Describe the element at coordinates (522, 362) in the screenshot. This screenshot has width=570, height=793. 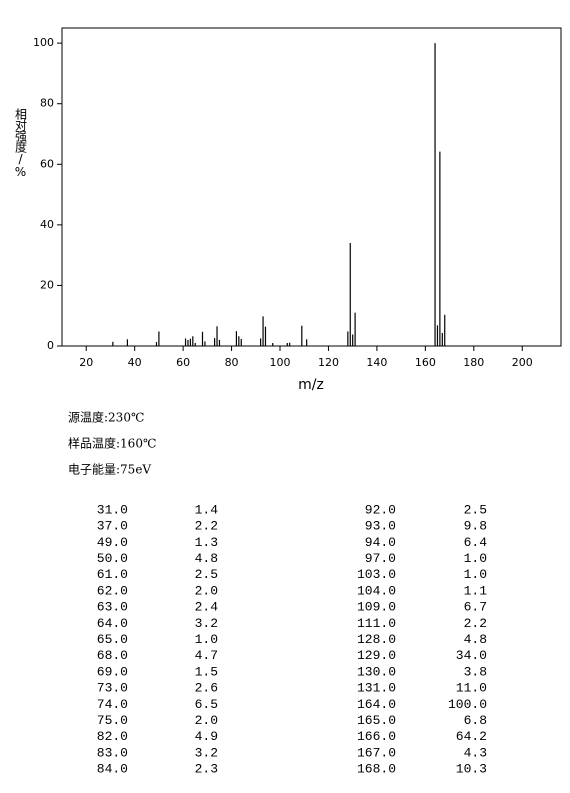
I see `x-tick-label: 200` at that location.